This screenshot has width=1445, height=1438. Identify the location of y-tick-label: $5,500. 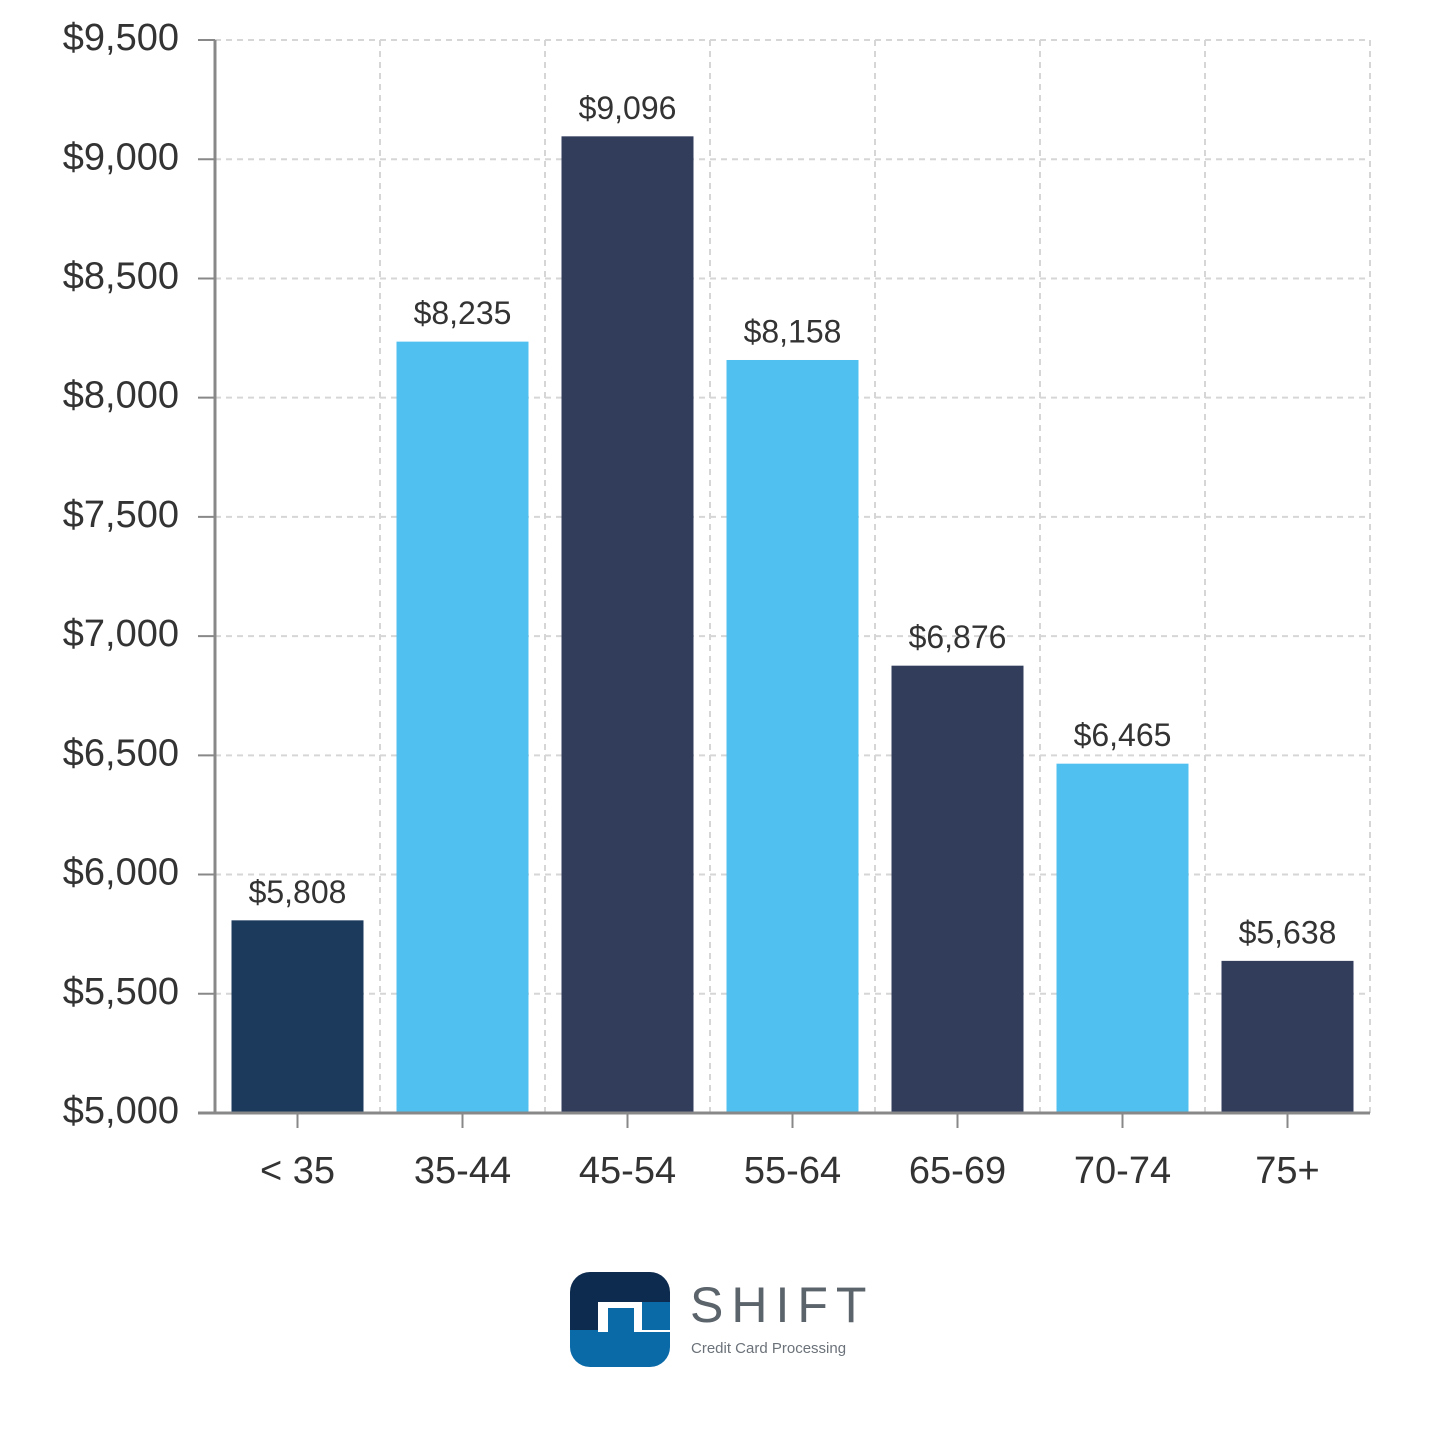
(121, 992).